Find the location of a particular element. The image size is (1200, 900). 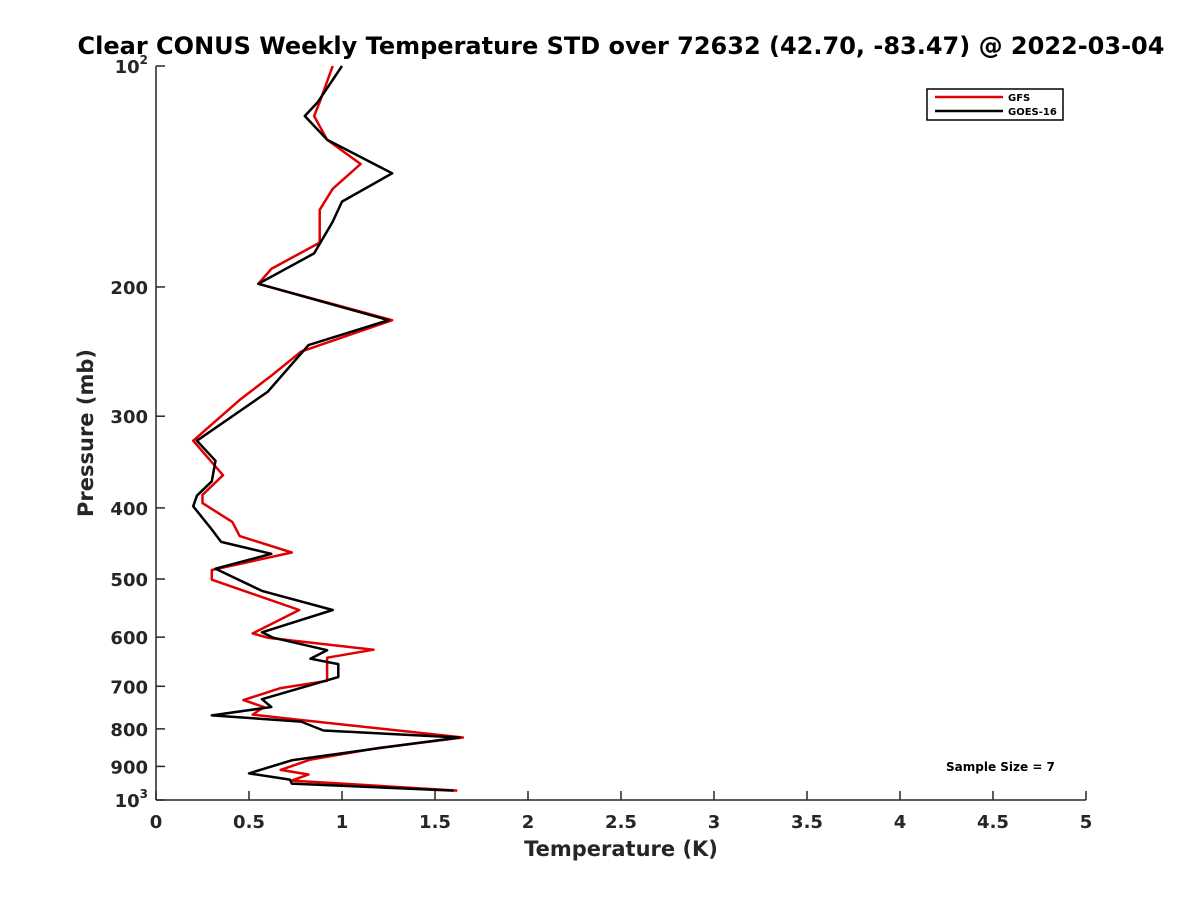

x-tick-label: 1 is located at coordinates (342, 822).